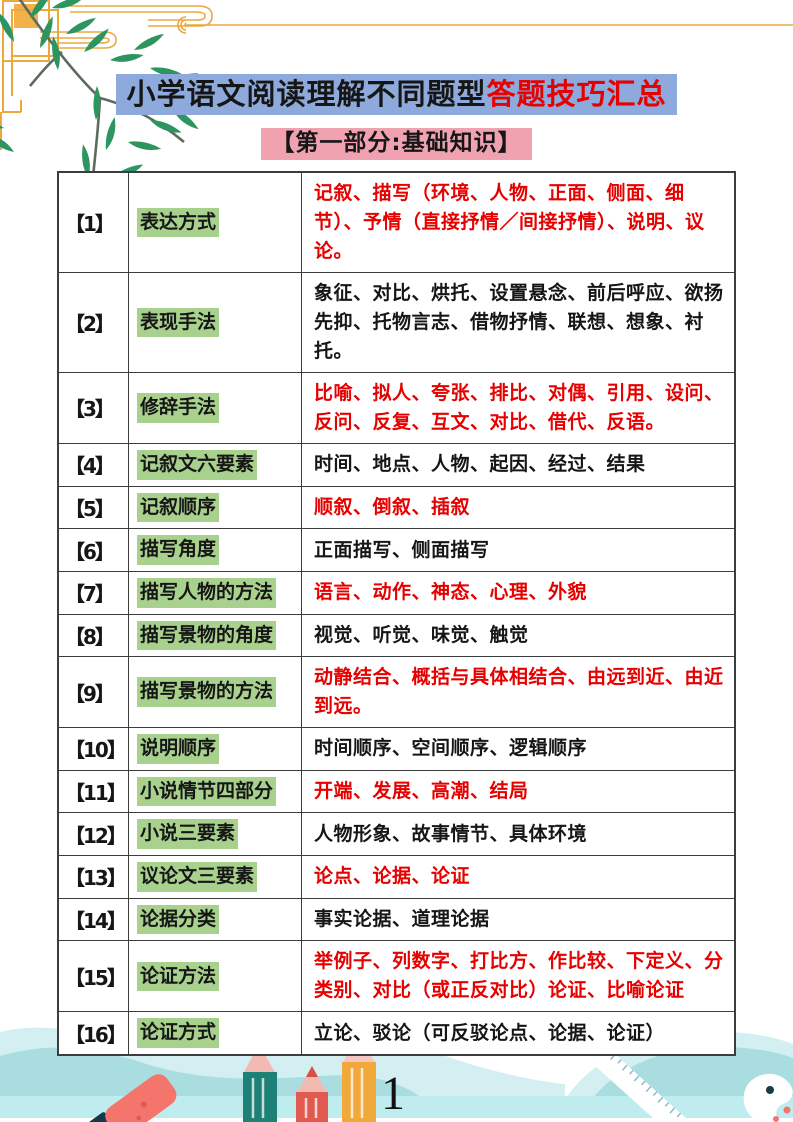  Describe the element at coordinates (215, 976) in the screenshot. I see `row-term: 论证方法` at that location.